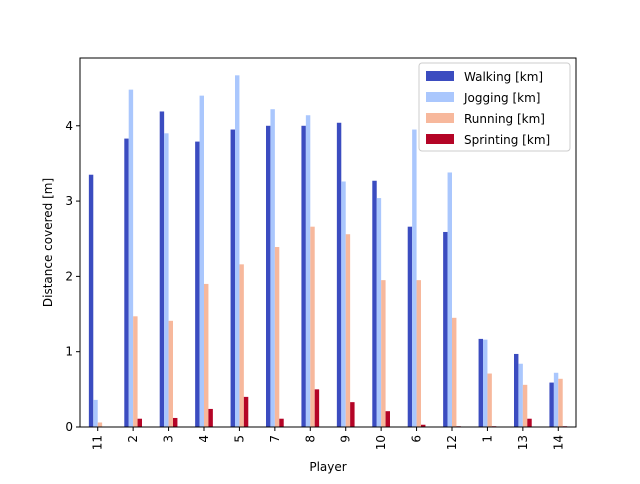 The image size is (640, 484). Describe the element at coordinates (346, 439) in the screenshot. I see `x-tick-label: 9` at that location.